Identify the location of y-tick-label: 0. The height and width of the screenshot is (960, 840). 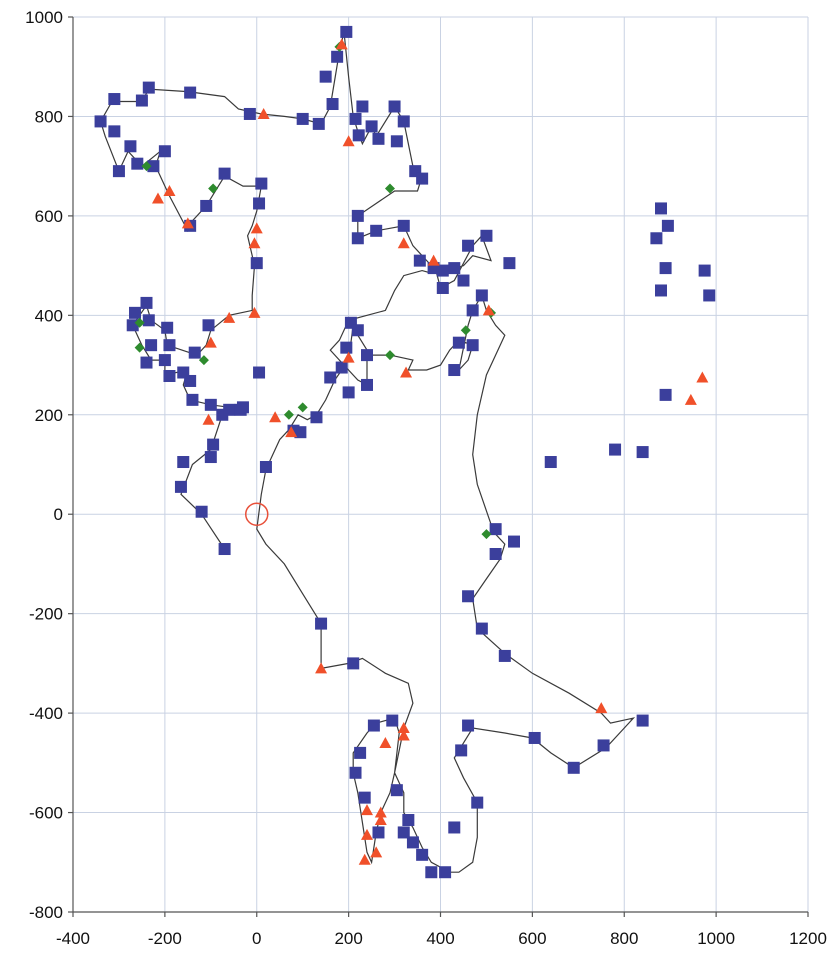
(58, 514).